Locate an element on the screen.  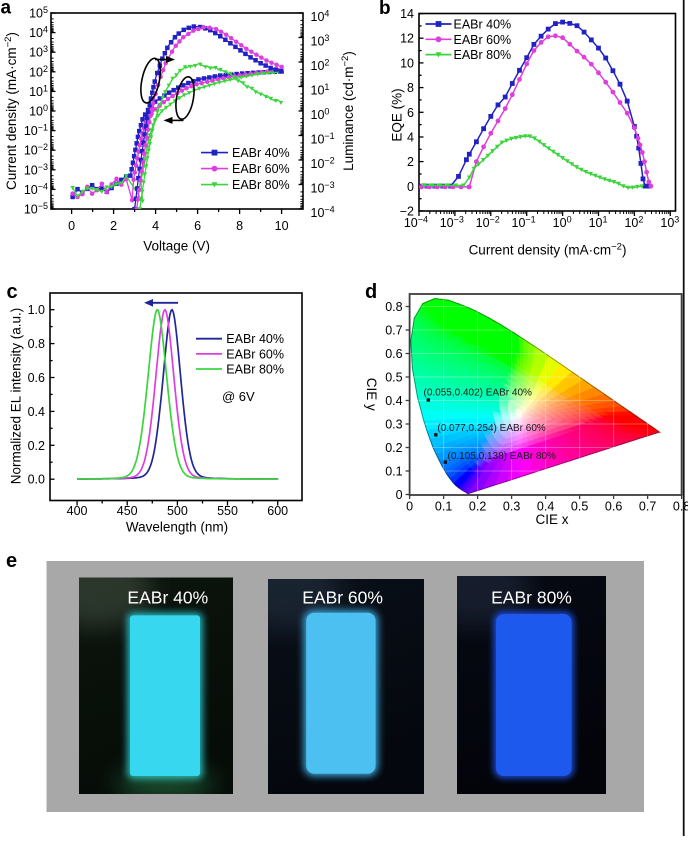
svg-text: EQE (%) is located at coordinates (397, 114).